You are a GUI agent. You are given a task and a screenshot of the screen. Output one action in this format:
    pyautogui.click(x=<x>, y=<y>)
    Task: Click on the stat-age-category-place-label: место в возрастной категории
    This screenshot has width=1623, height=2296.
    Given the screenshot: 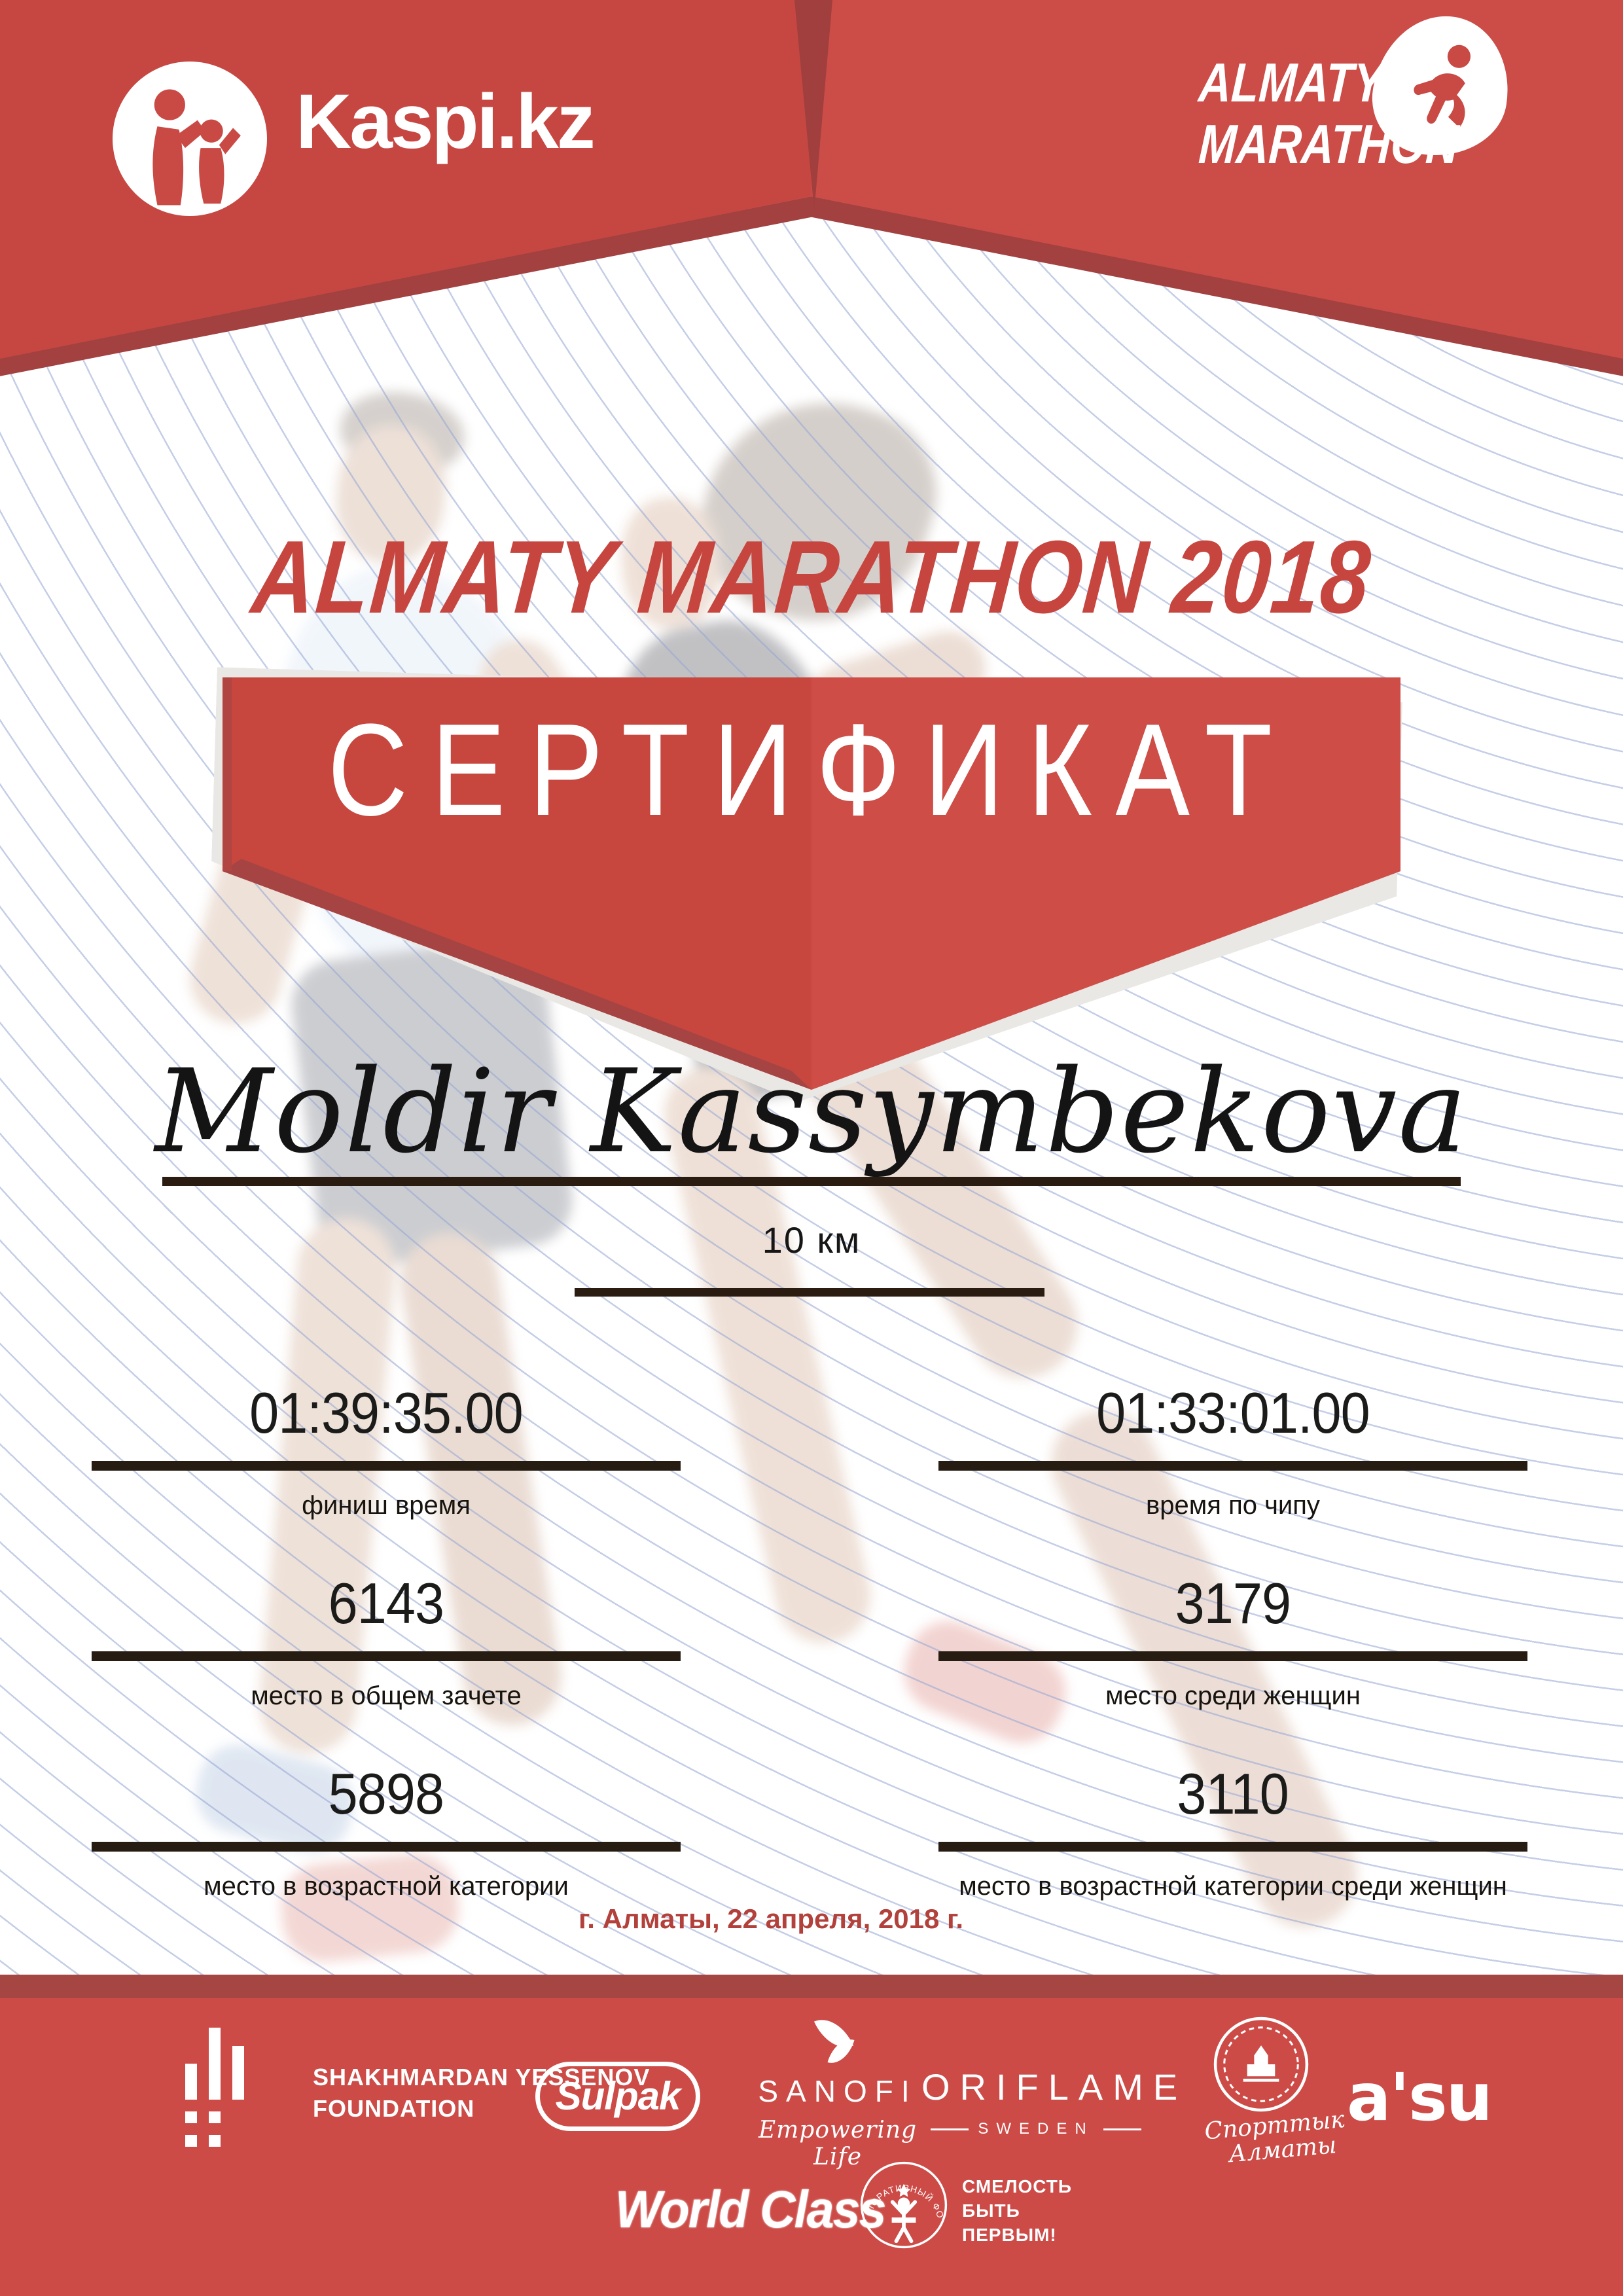 What is the action you would take?
    pyautogui.click(x=386, y=1886)
    